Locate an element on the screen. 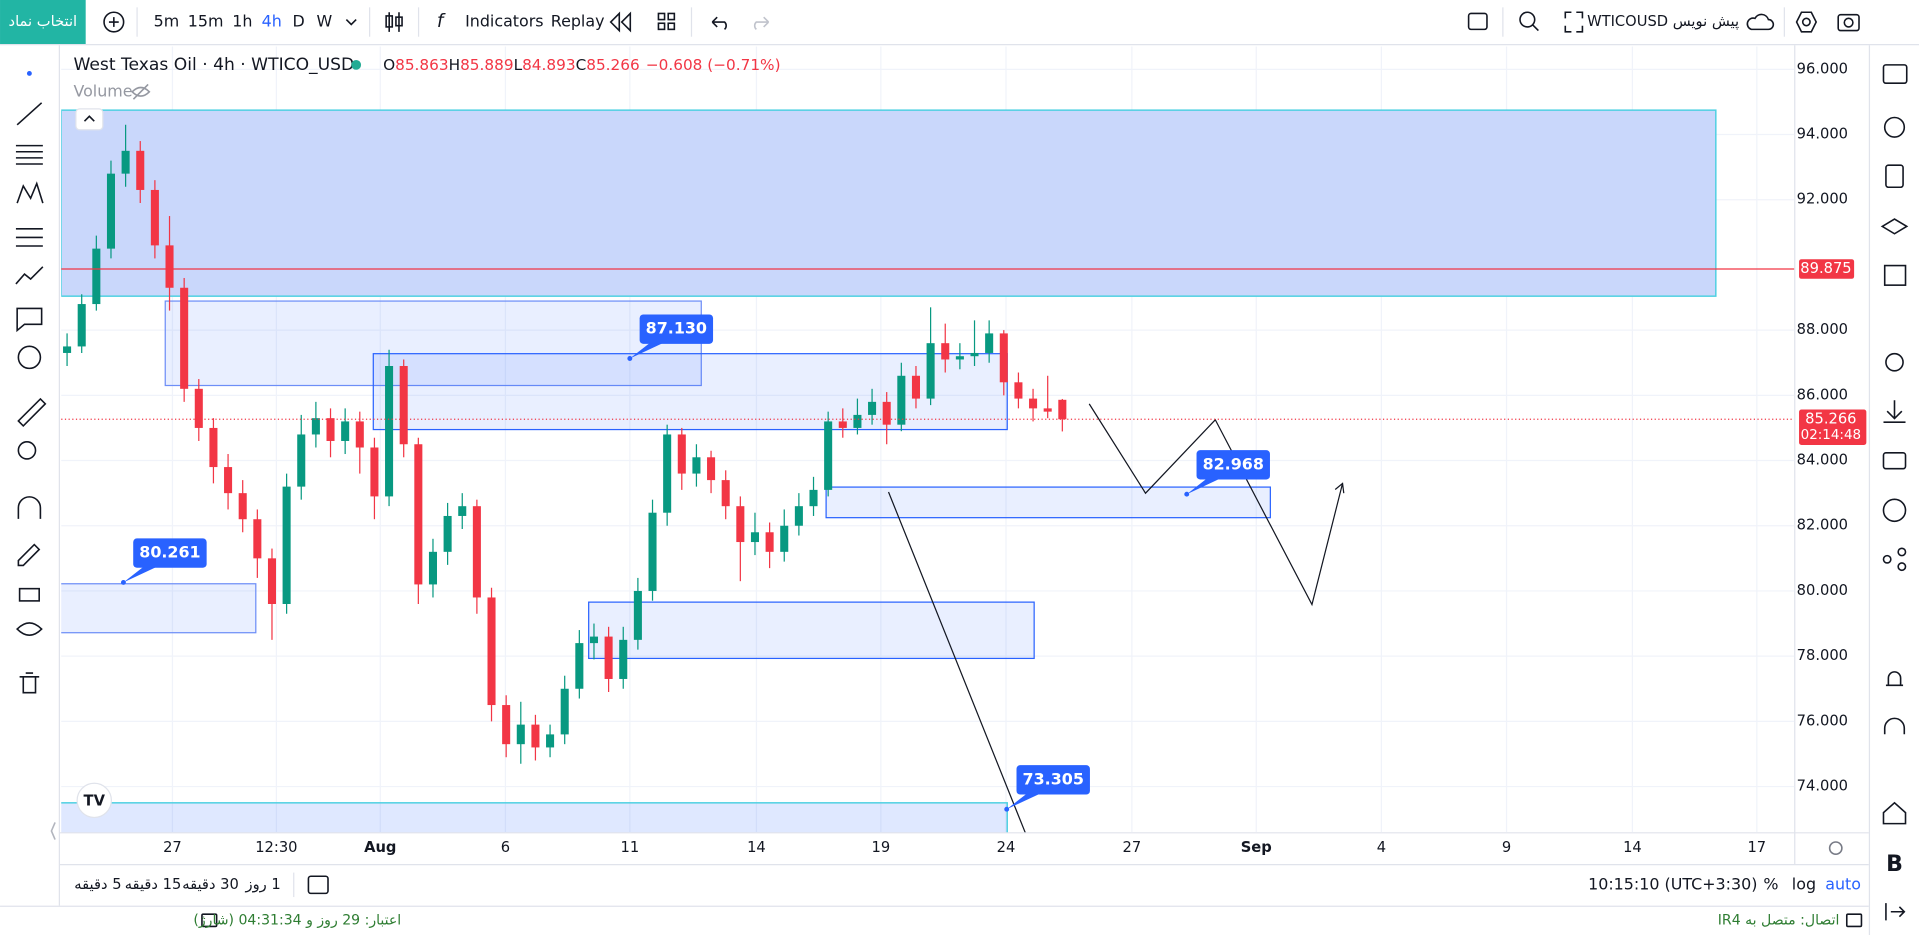 This screenshot has width=1919, height=935. indicators-button: Indicators is located at coordinates (504, 21).